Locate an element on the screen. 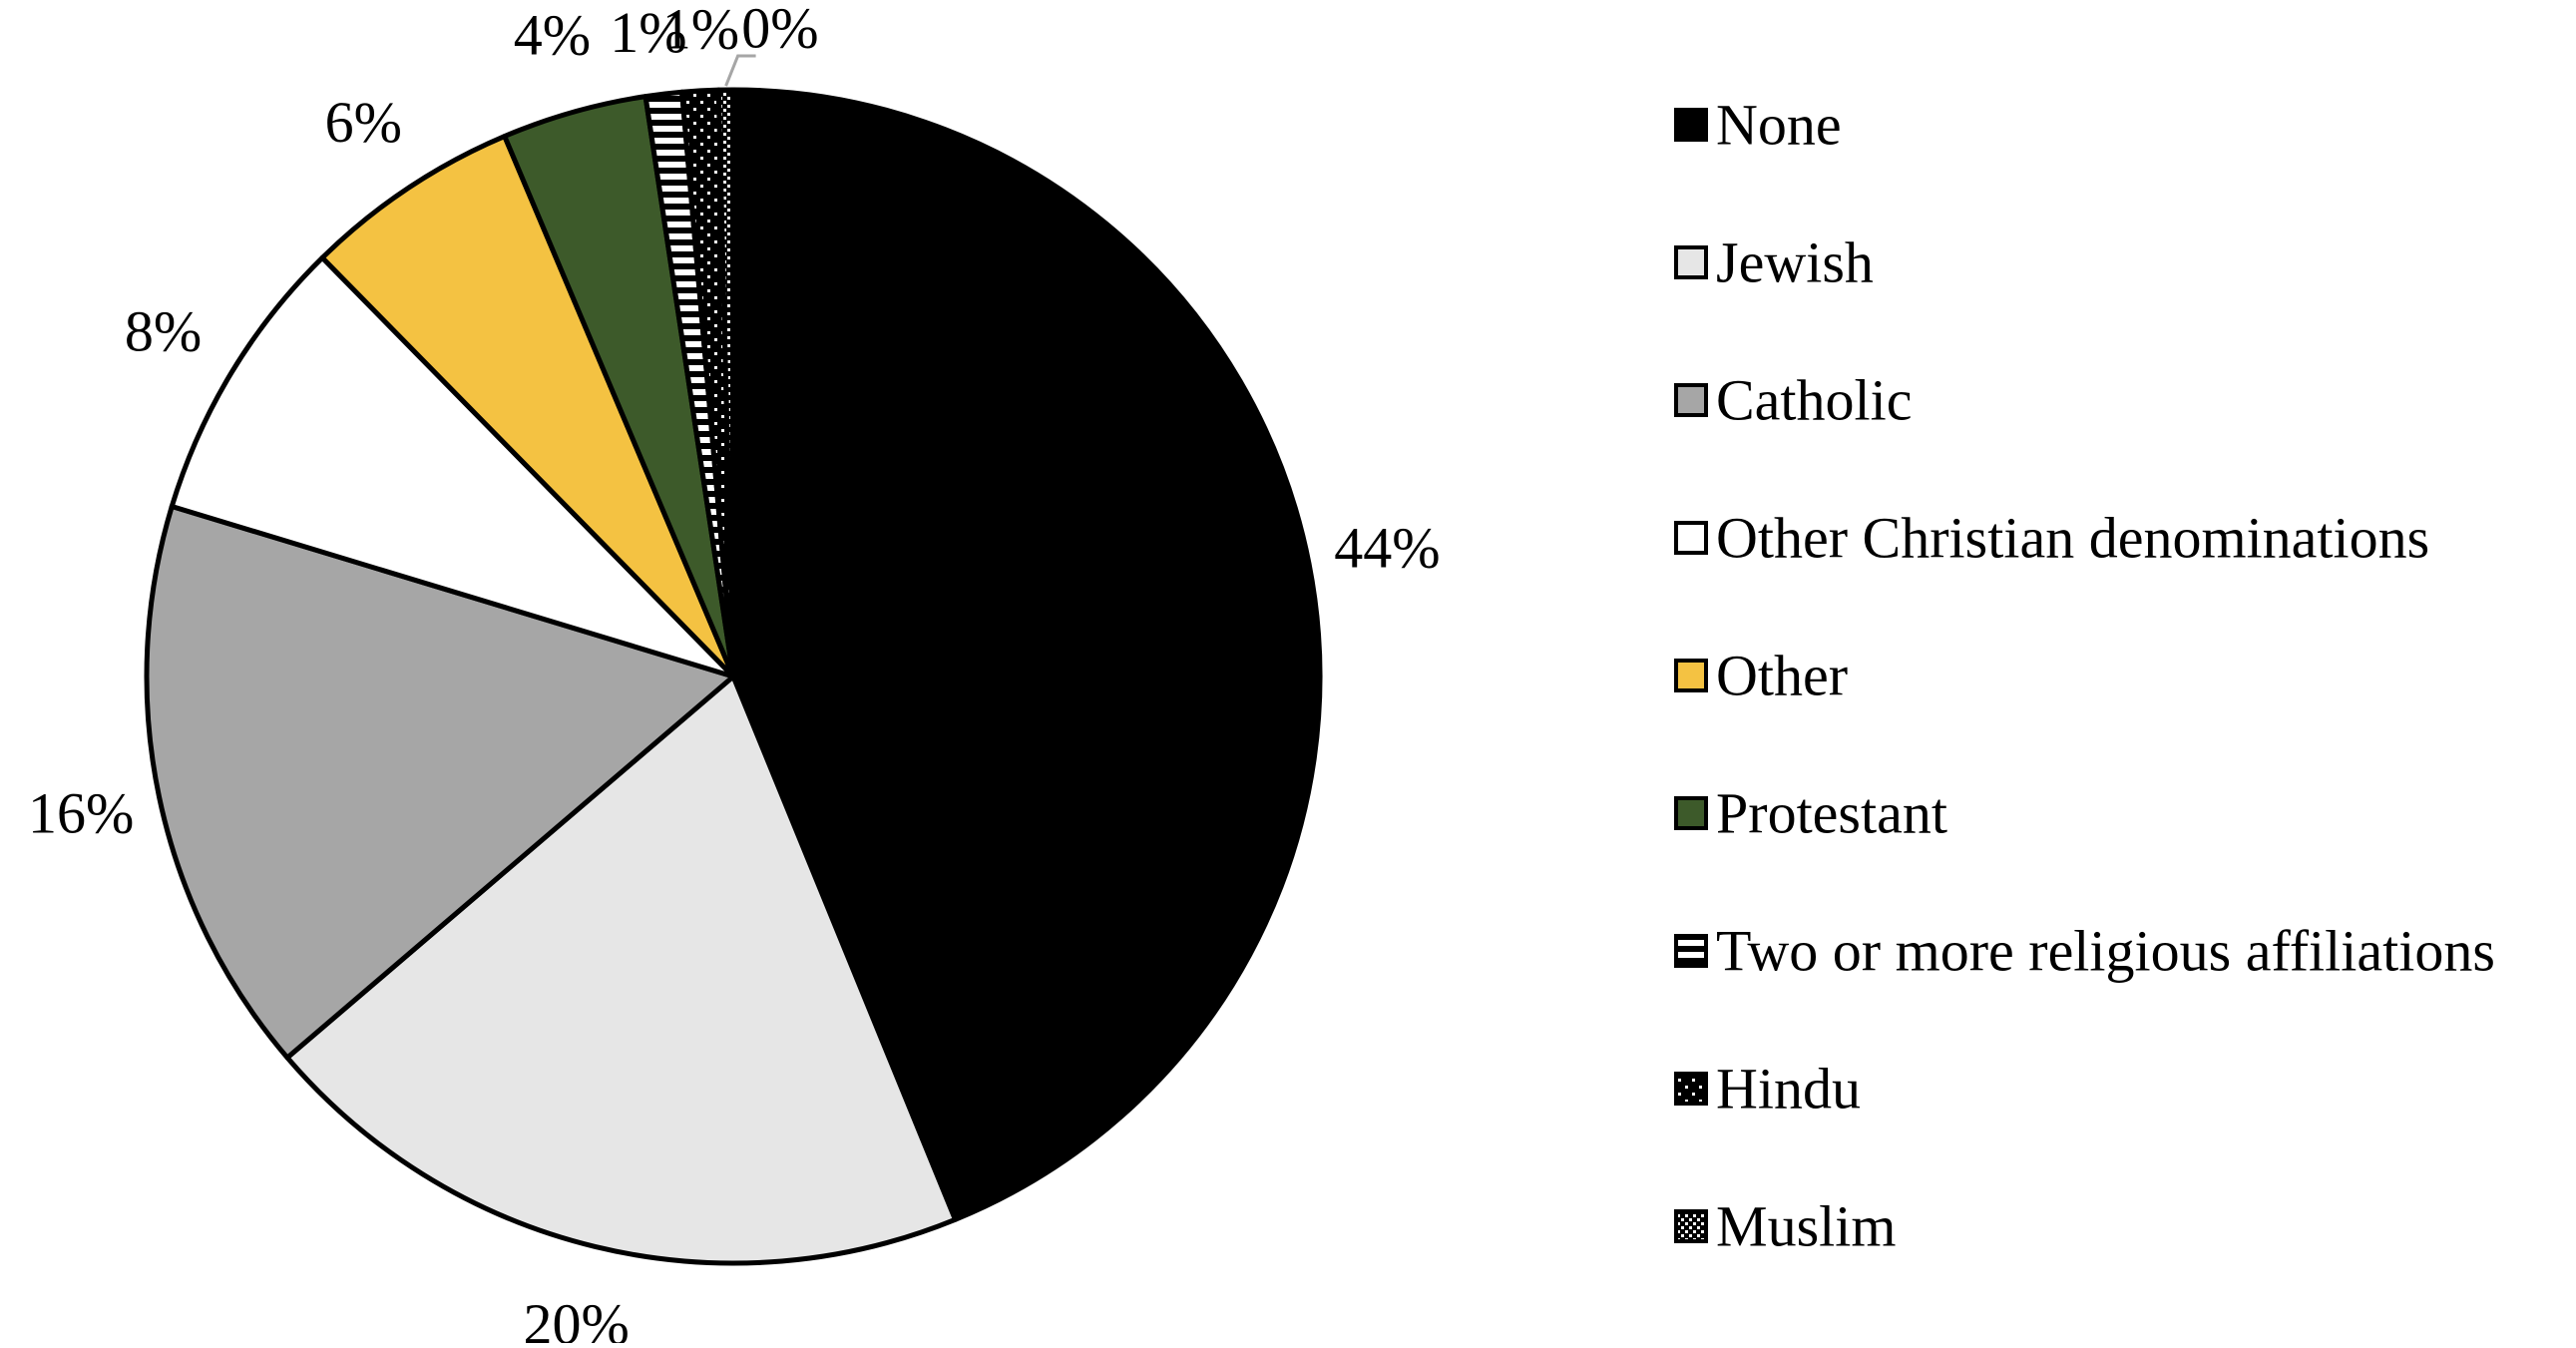 This screenshot has width=2576, height=1348. legend-item-two-or-more-religious-affiliations: Two or more religious affiliations is located at coordinates (2084, 951).